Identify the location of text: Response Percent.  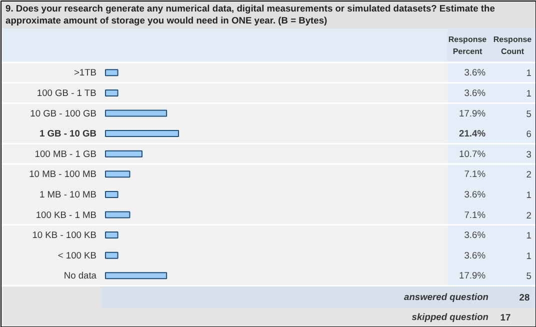
(468, 45).